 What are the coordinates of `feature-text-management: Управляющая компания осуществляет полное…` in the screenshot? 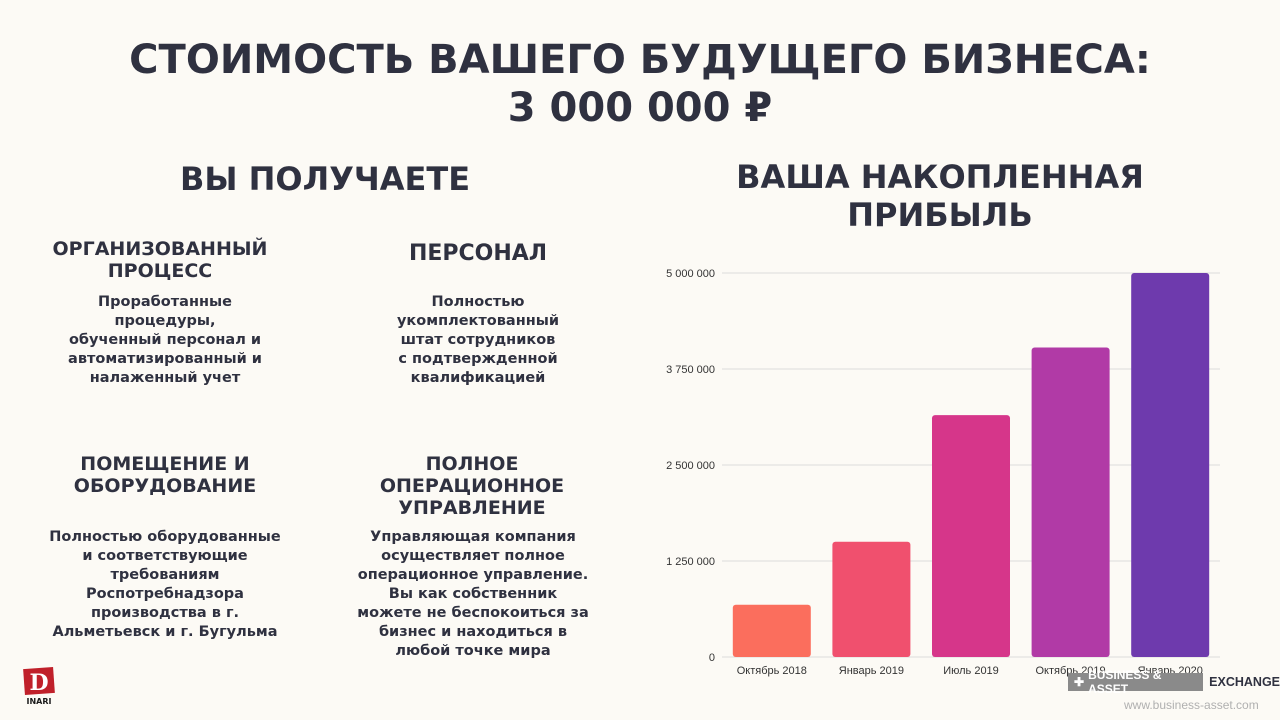 It's located at (473, 594).